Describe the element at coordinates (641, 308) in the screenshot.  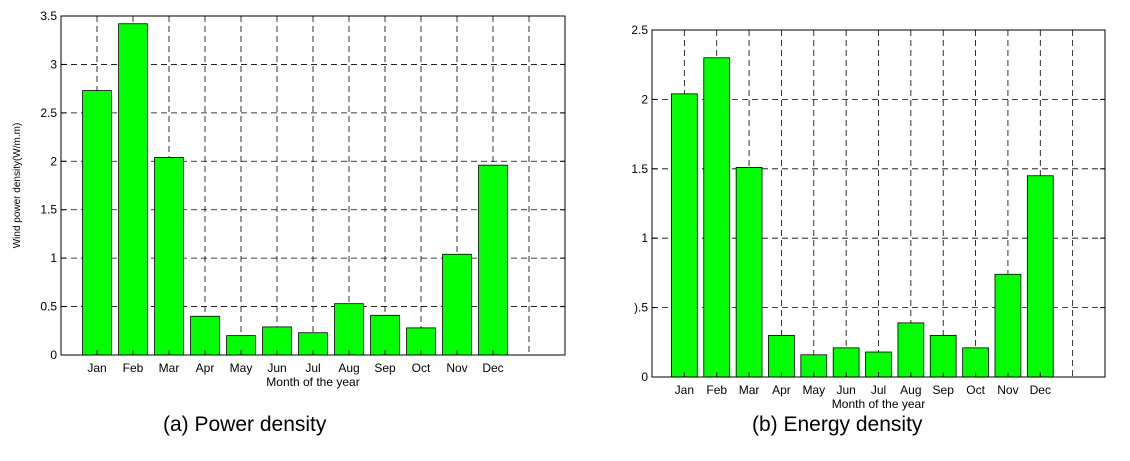
I see `y-tick-label: ).5` at that location.